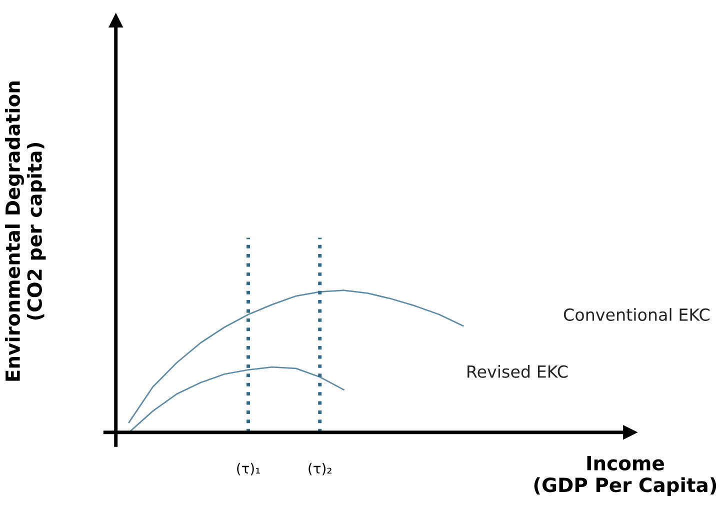 The width and height of the screenshot is (725, 514). What do you see at coordinates (518, 371) in the screenshot?
I see `text: Revised EKC` at bounding box center [518, 371].